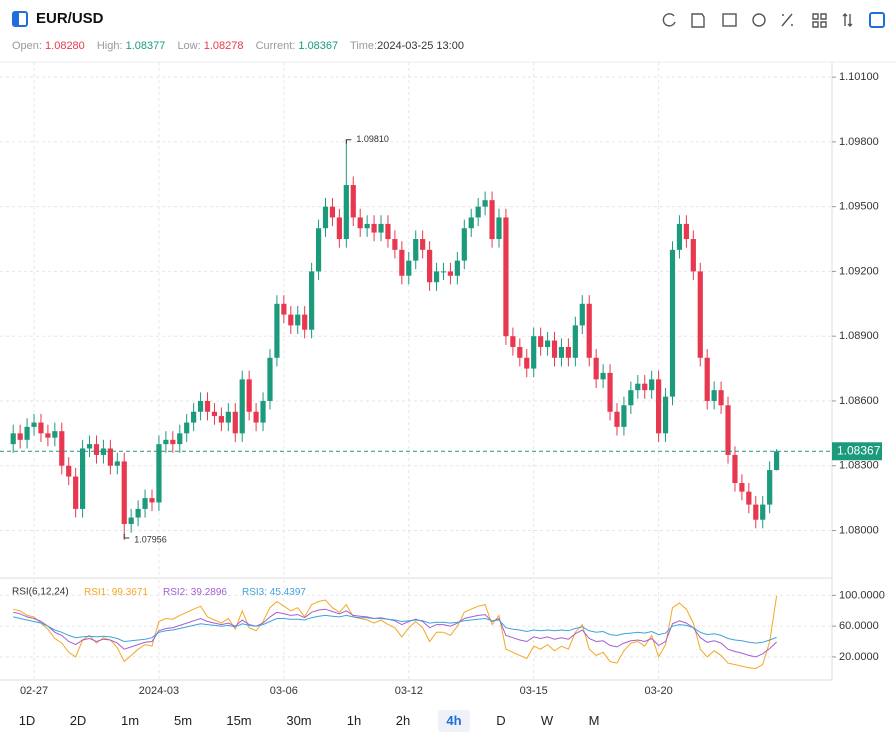  I want to click on timeframe-button: D, so click(501, 720).